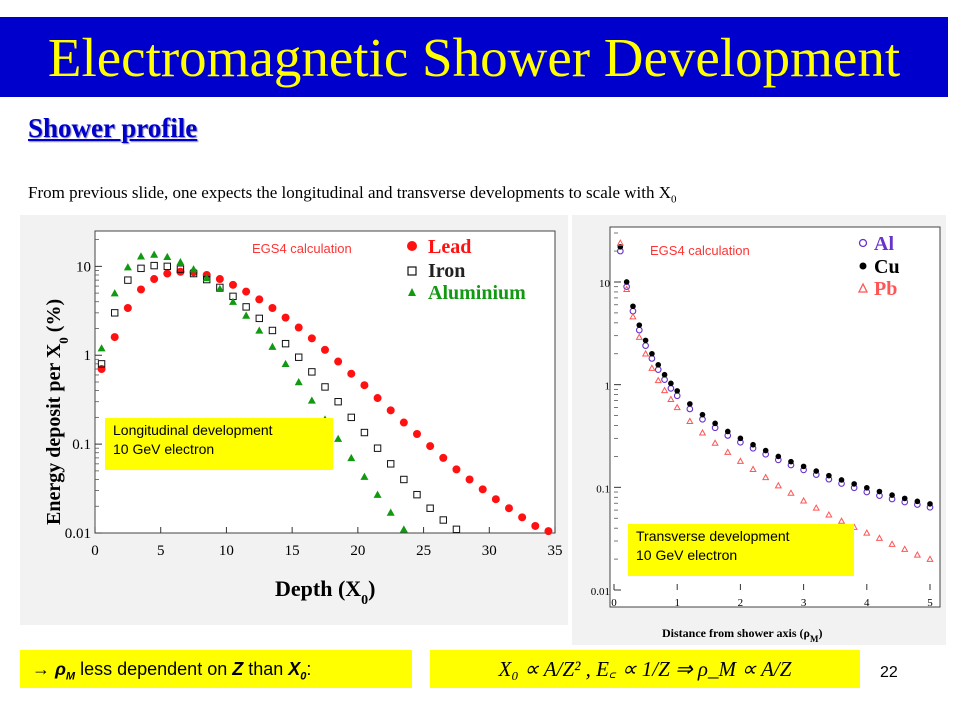 Image resolution: width=960 pixels, height=720 pixels. Describe the element at coordinates (645, 669) in the screenshot. I see `scaling-formula: X₀ ∝ A/Z² , E꜀ ∝ 1/Z ⇒ ρ_M ∝ A/Z` at that location.